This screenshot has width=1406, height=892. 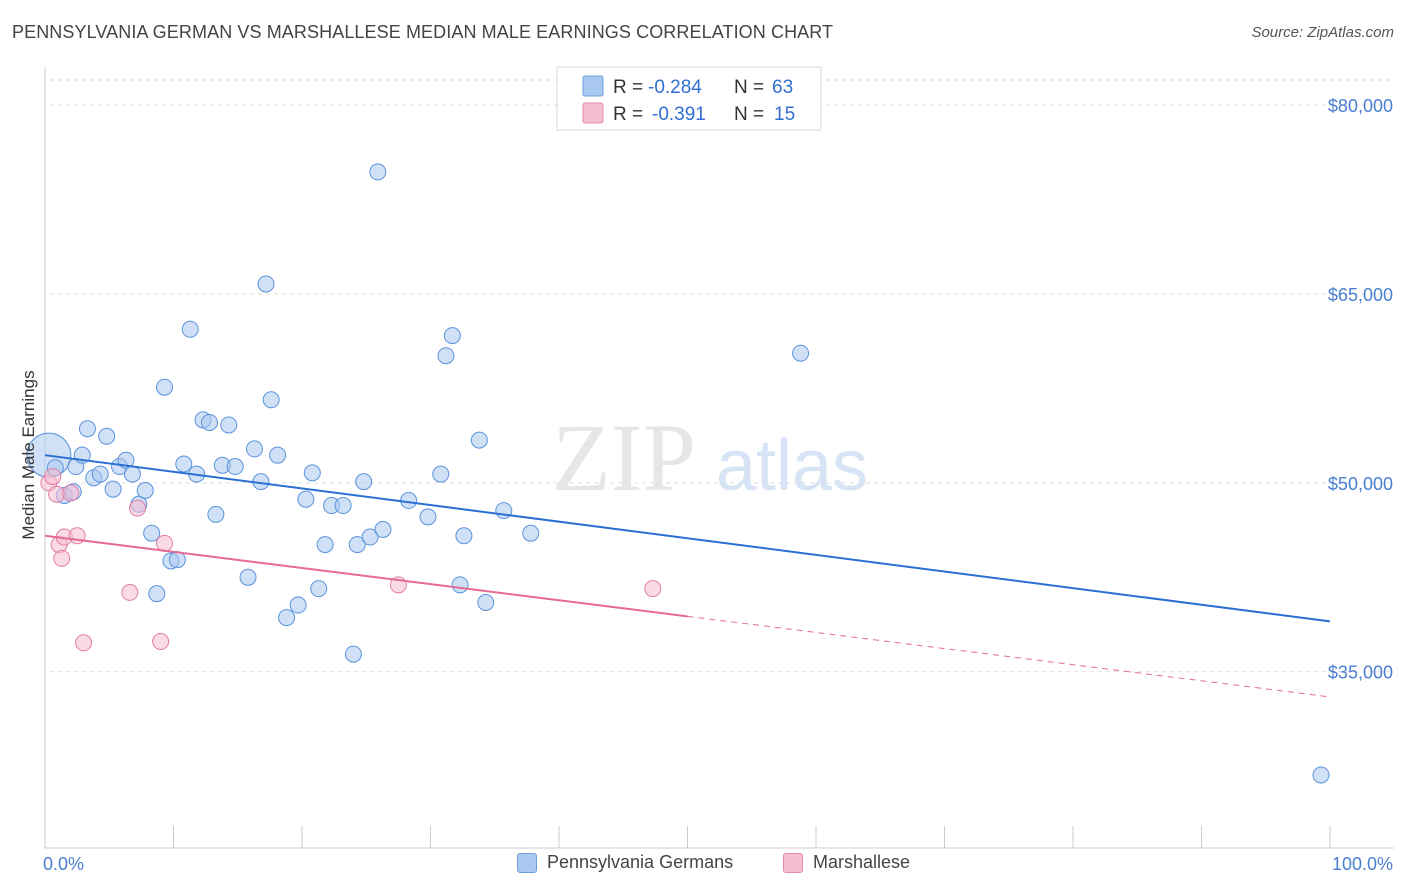 What do you see at coordinates (1360, 673) in the screenshot?
I see `y-tick-label: $35,000` at bounding box center [1360, 673].